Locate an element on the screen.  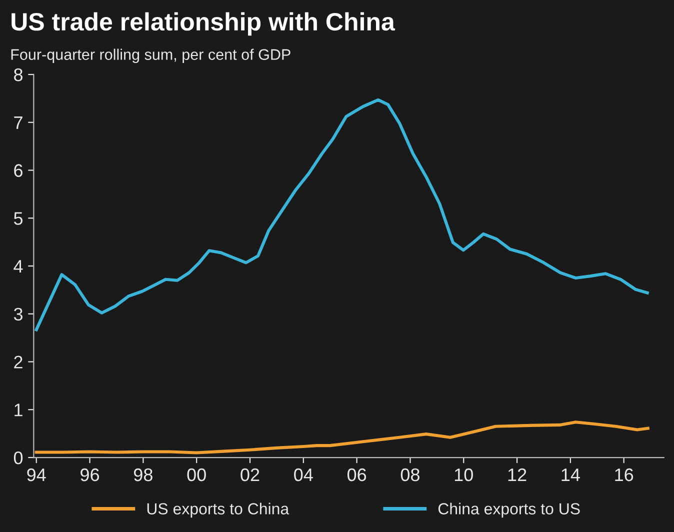
y-tick-label: 3 is located at coordinates (18, 314).